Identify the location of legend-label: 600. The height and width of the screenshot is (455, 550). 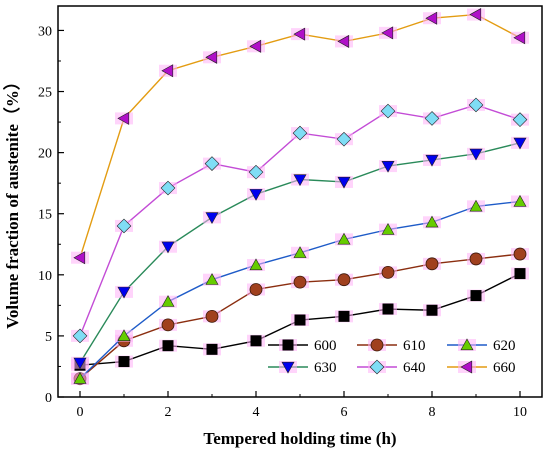
(325, 346).